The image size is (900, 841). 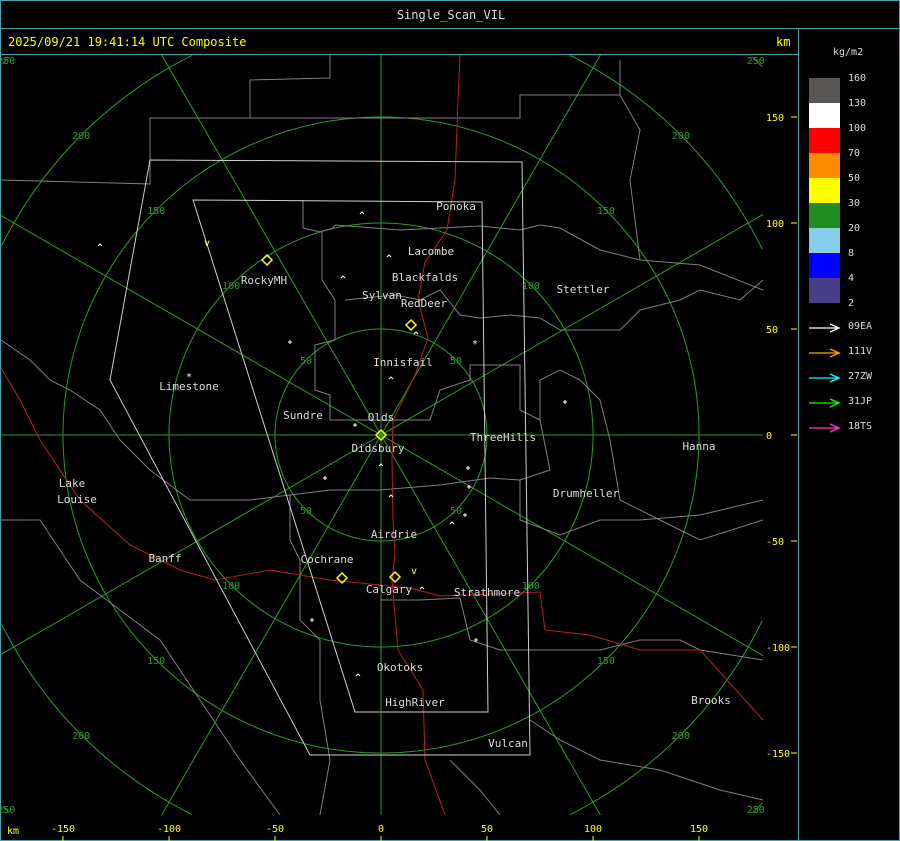 What do you see at coordinates (854, 228) in the screenshot?
I see `legend-scale-label: 20` at bounding box center [854, 228].